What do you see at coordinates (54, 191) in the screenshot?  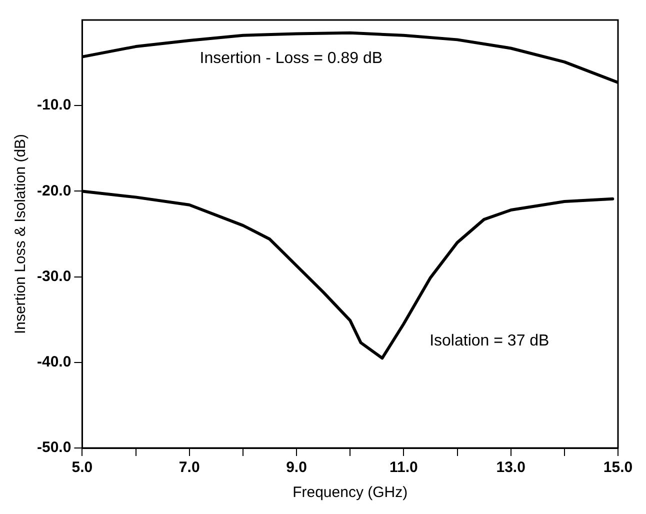 I see `y-tick-label: -20.0` at bounding box center [54, 191].